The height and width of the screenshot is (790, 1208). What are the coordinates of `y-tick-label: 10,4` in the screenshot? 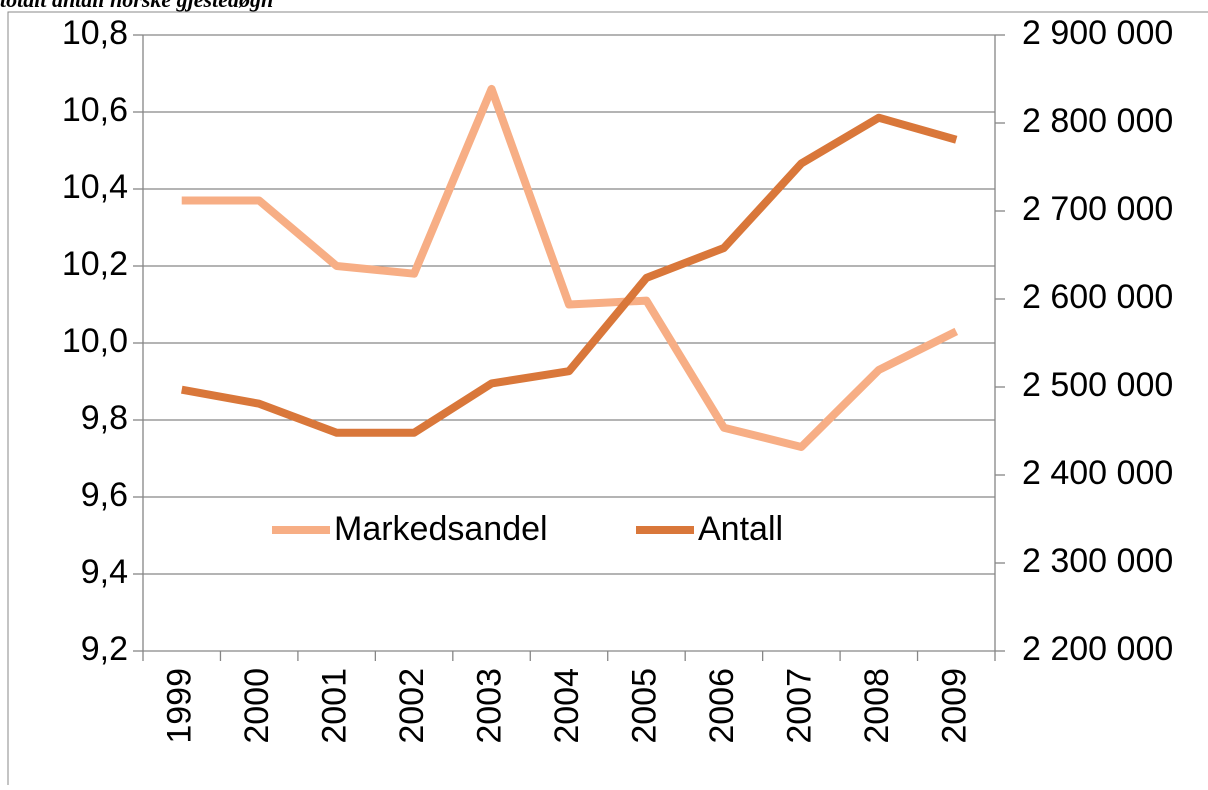 It's located at (95, 187).